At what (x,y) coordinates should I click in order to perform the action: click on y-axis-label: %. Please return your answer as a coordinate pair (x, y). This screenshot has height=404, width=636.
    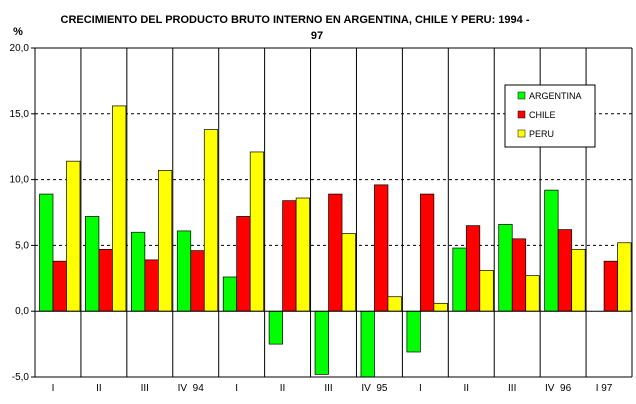
    Looking at the image, I should click on (18, 32).